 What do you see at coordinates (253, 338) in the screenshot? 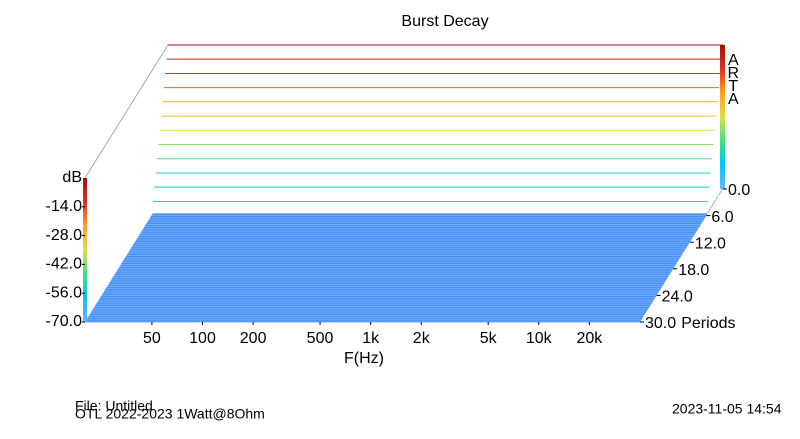
I see `x-tick-label: 200` at bounding box center [253, 338].